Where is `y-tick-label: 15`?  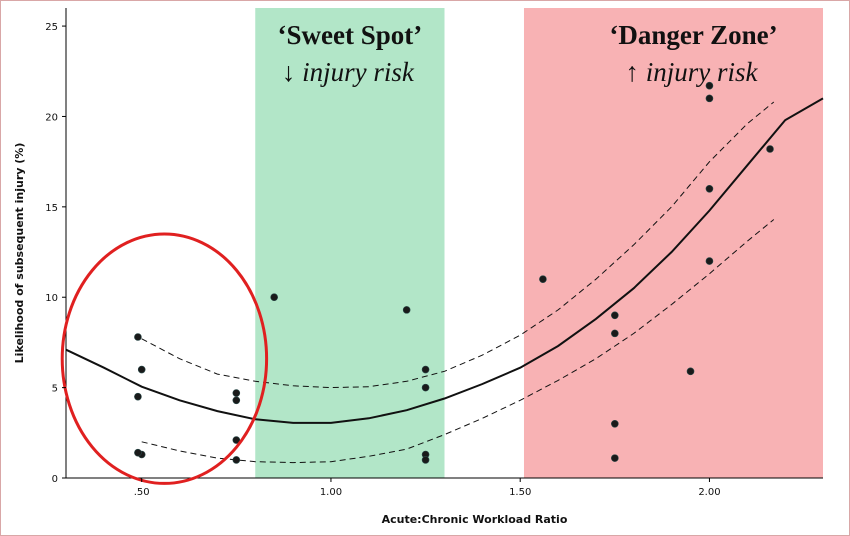
y-tick-label: 15 is located at coordinates (51, 208).